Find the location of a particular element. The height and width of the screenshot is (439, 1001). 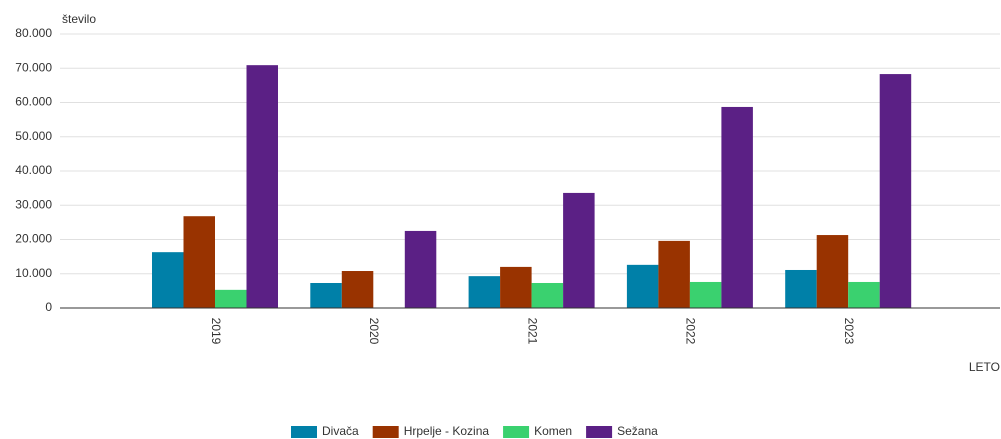

y-tick-label: 50.000 is located at coordinates (33, 136).